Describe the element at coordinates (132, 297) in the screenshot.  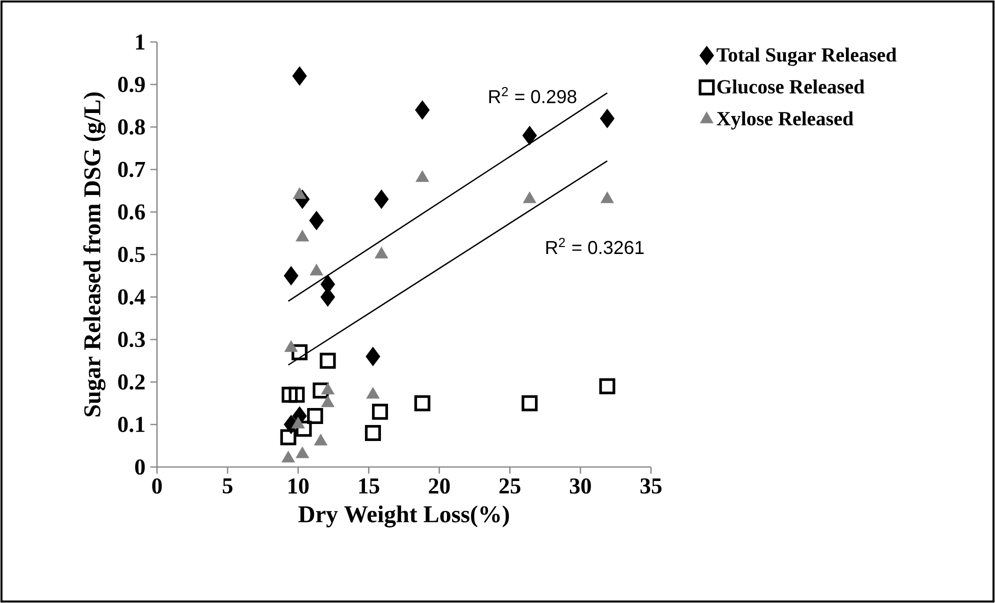
I see `y-tick-label: 0.4` at that location.